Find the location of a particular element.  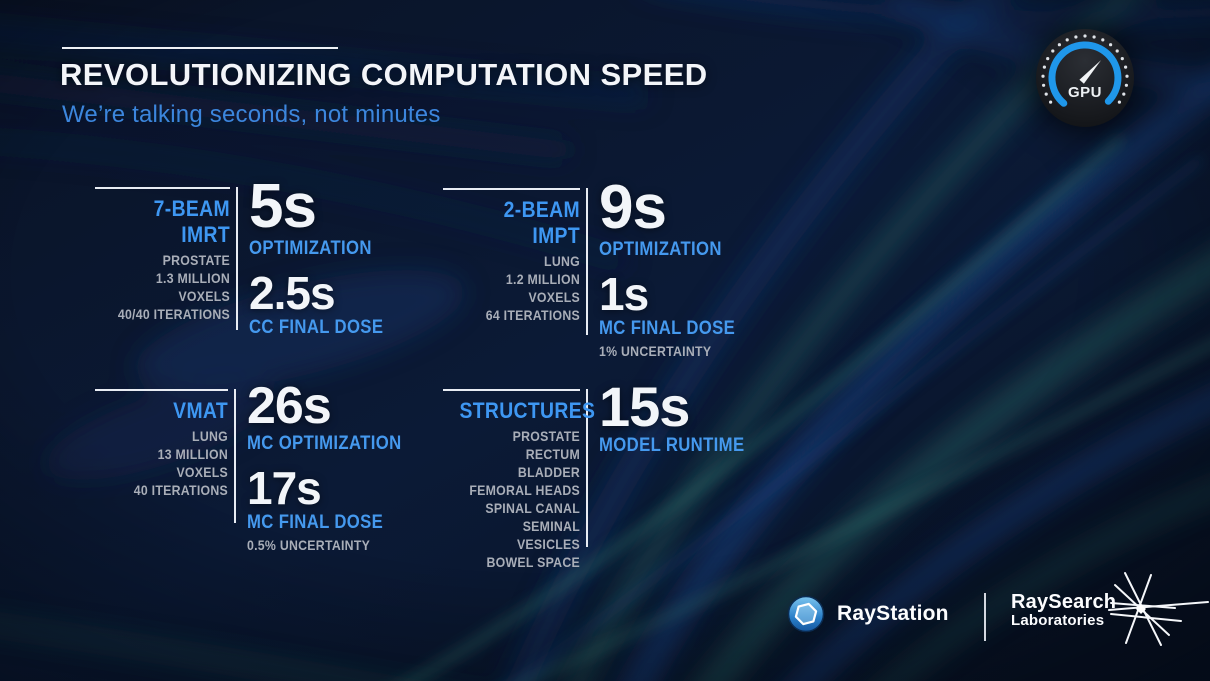

metric-note: 1% UNCERTAINTY is located at coordinates (655, 351).